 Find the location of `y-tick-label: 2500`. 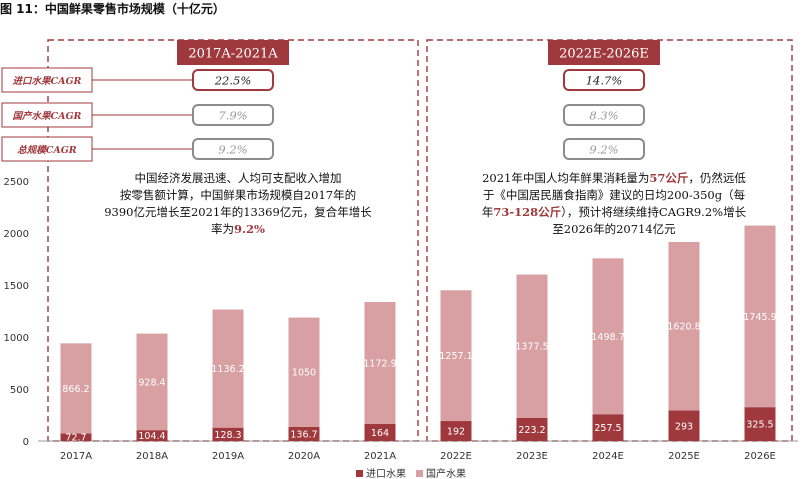

y-tick-label: 2500 is located at coordinates (16, 182).